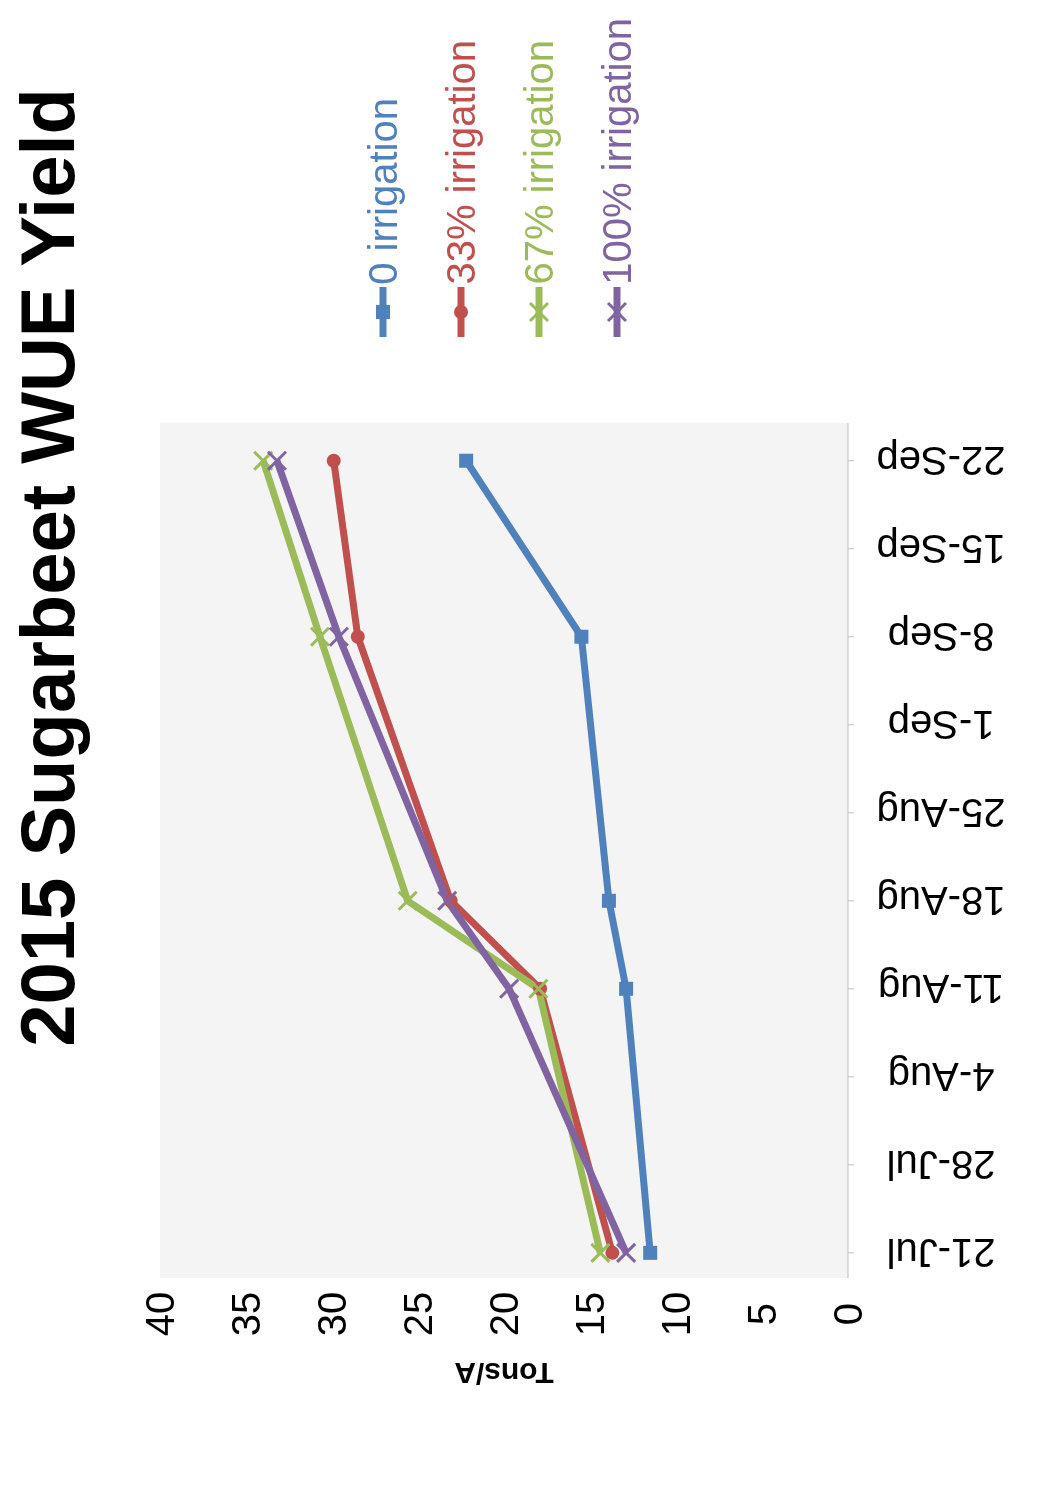  What do you see at coordinates (941, 812) in the screenshot?
I see `y-tick-label: 25-Aug` at bounding box center [941, 812].